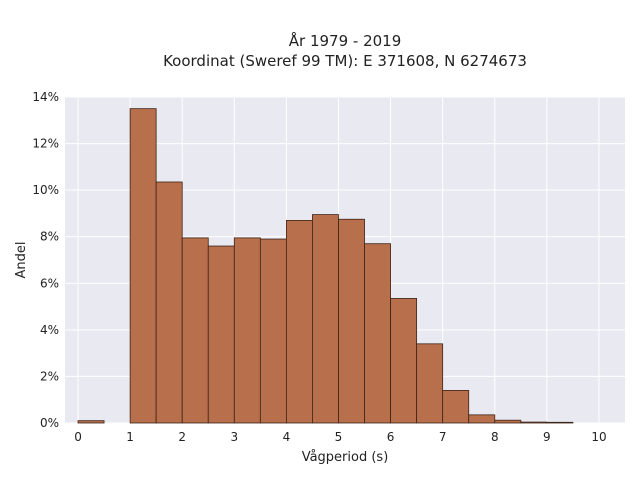 The image size is (640, 480). What do you see at coordinates (78, 437) in the screenshot?
I see `x-tick-label: 0` at bounding box center [78, 437].